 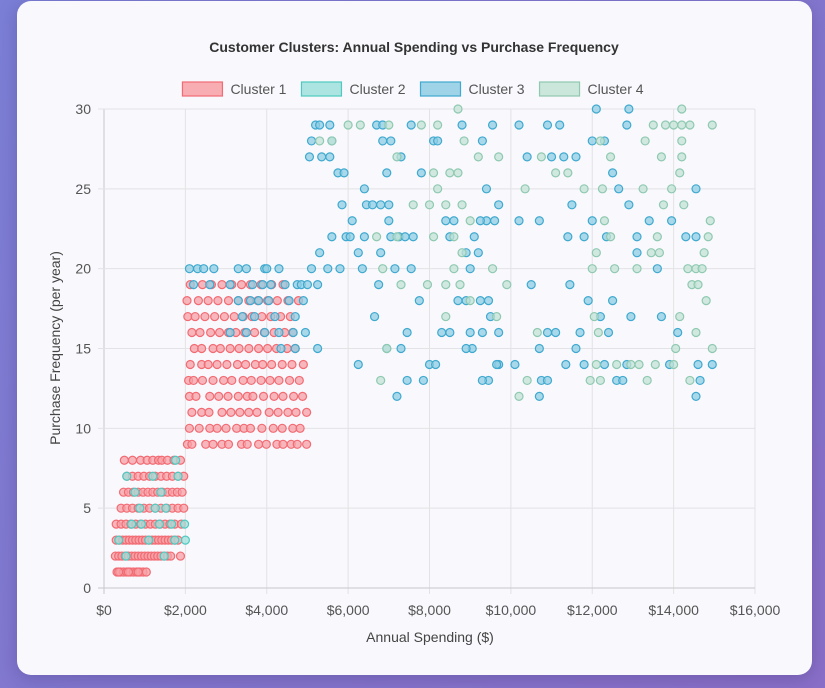 I want to click on y-tick-label: 5, so click(x=87, y=508).